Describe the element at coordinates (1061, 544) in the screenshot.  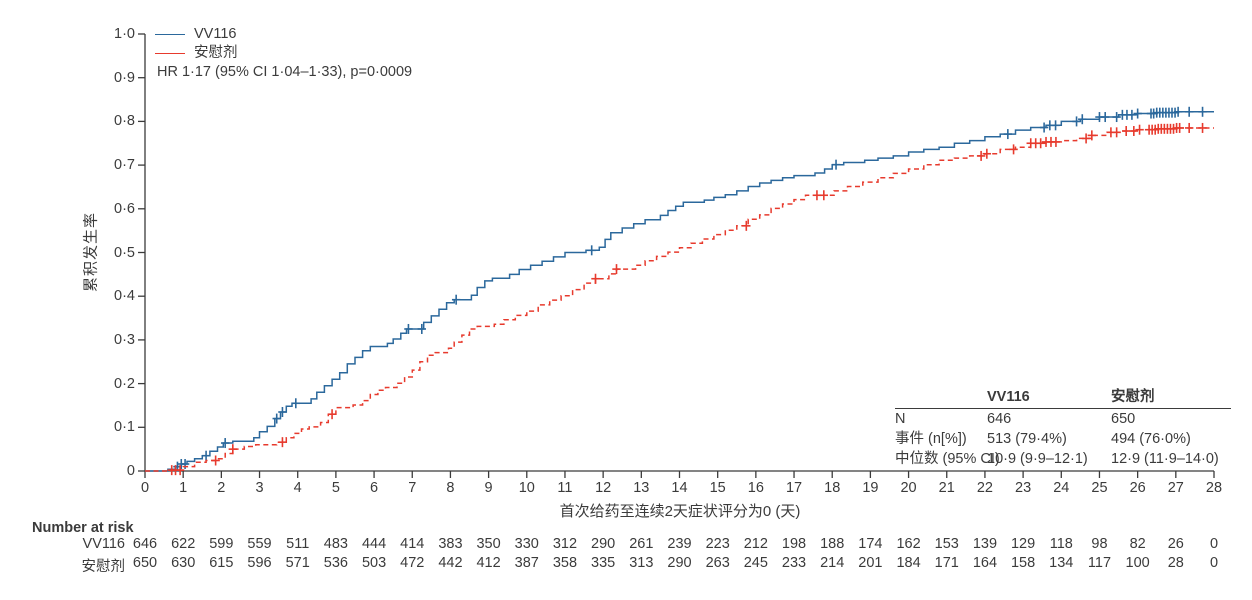
I see `risk-count-vv116-day24: 118` at that location.